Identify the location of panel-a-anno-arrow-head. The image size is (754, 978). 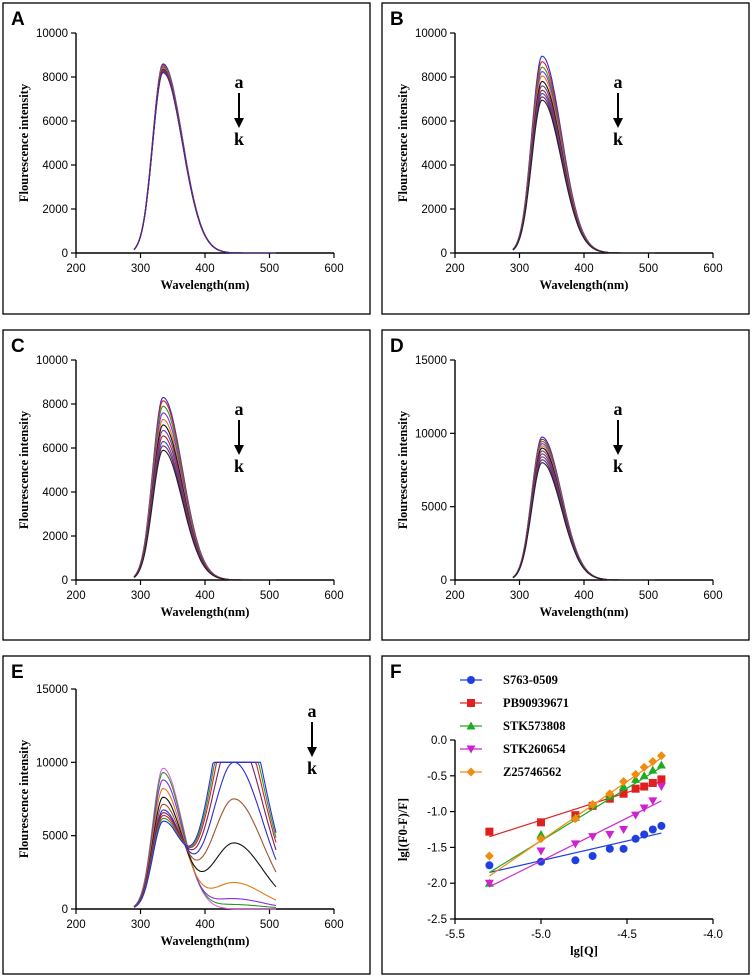
(239, 123).